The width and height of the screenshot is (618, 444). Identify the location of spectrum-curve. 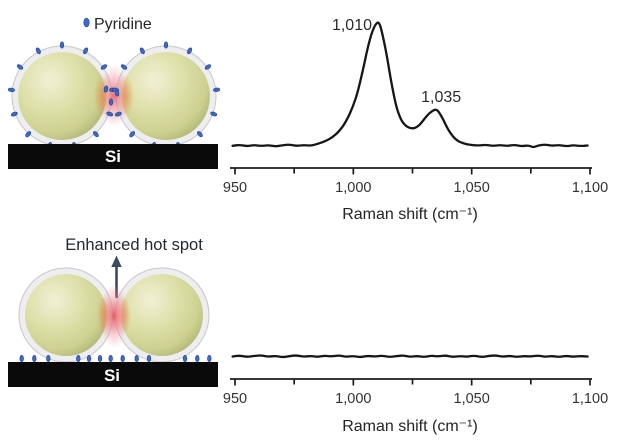
(410, 356).